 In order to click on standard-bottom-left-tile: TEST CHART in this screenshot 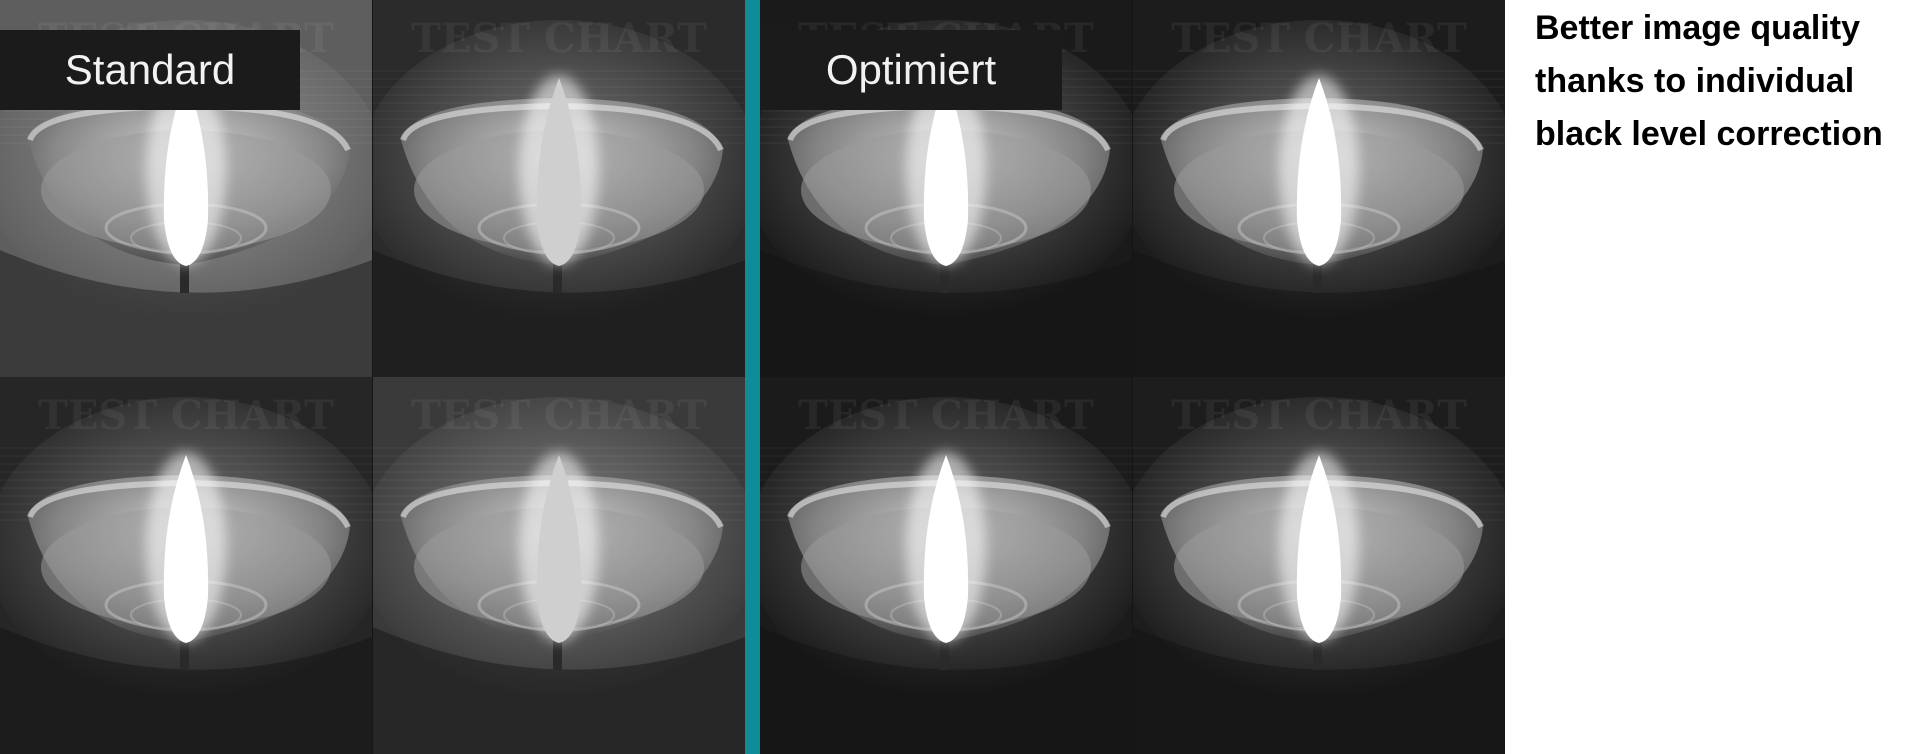, I will do `click(186, 565)`.